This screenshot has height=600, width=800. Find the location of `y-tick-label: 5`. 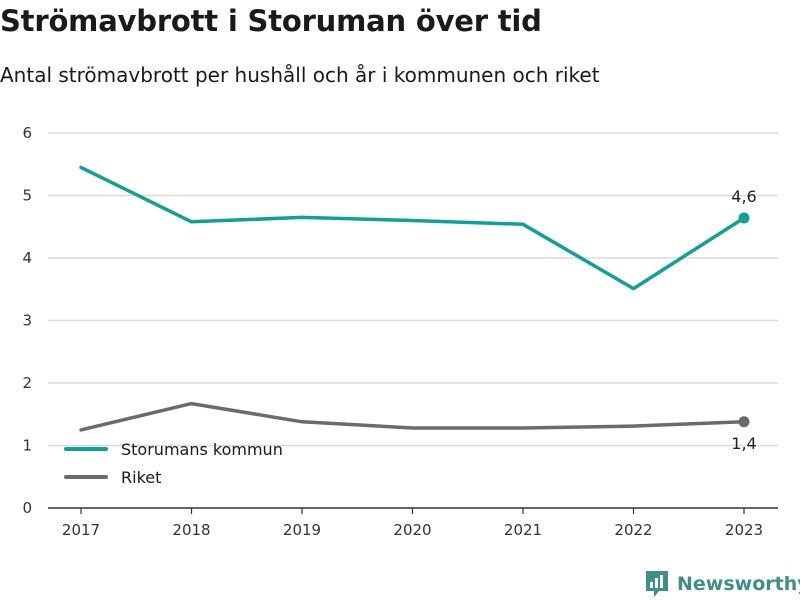

y-tick-label: 5 is located at coordinates (27, 196).